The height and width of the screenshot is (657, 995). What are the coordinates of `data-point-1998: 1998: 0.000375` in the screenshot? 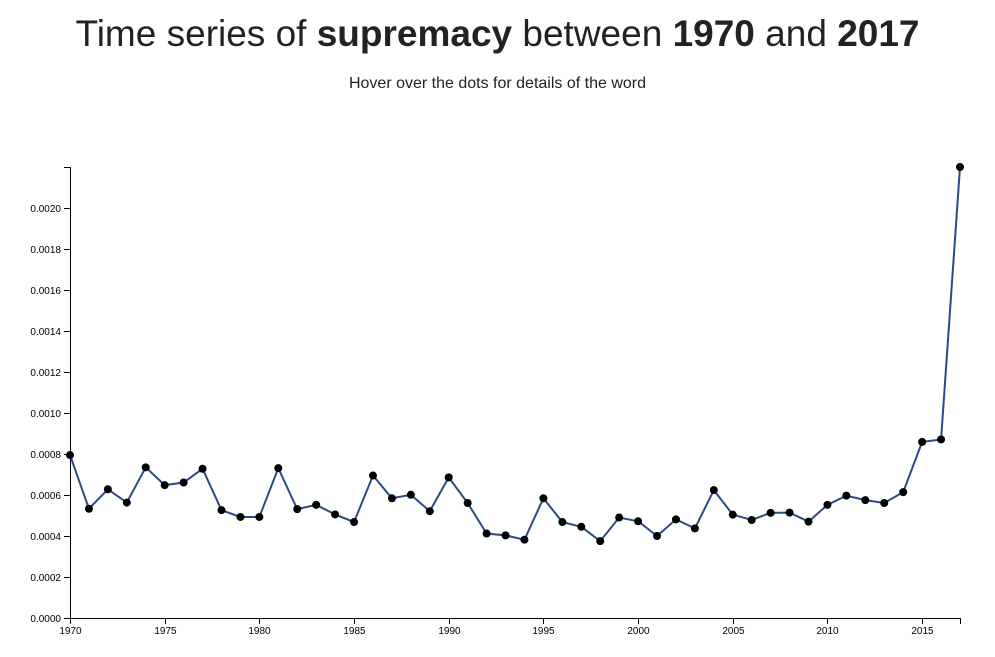 It's located at (600, 541).